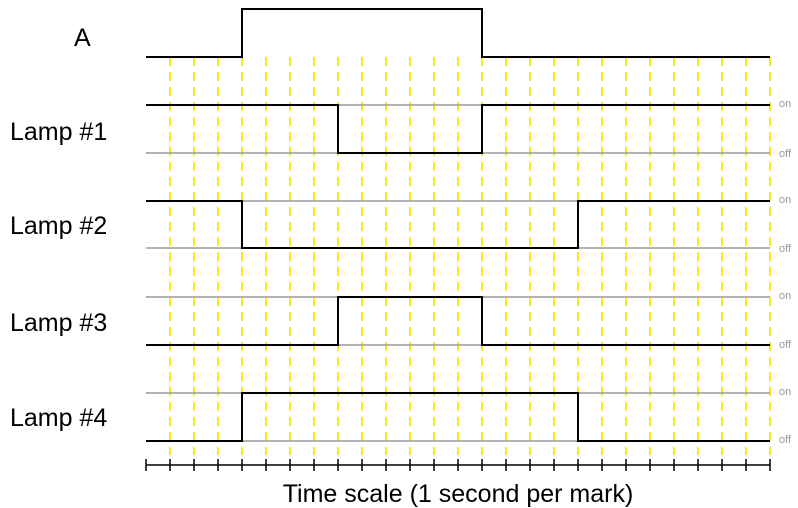 The image size is (798, 508). What do you see at coordinates (785, 104) in the screenshot?
I see `lamp-1-on-label: on` at bounding box center [785, 104].